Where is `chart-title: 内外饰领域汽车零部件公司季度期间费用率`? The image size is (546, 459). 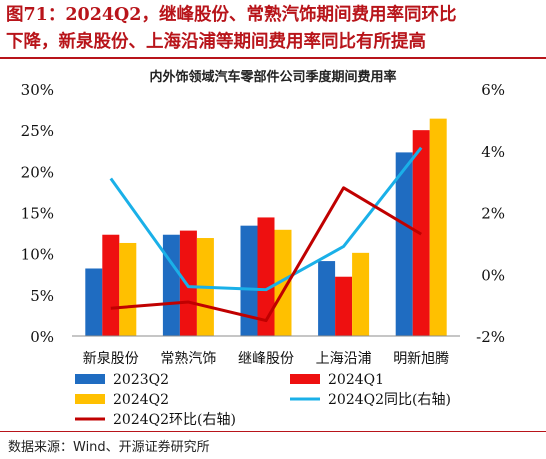 chart-title: 内外饰领域汽车零部件公司季度期间费用率 is located at coordinates (272, 77).